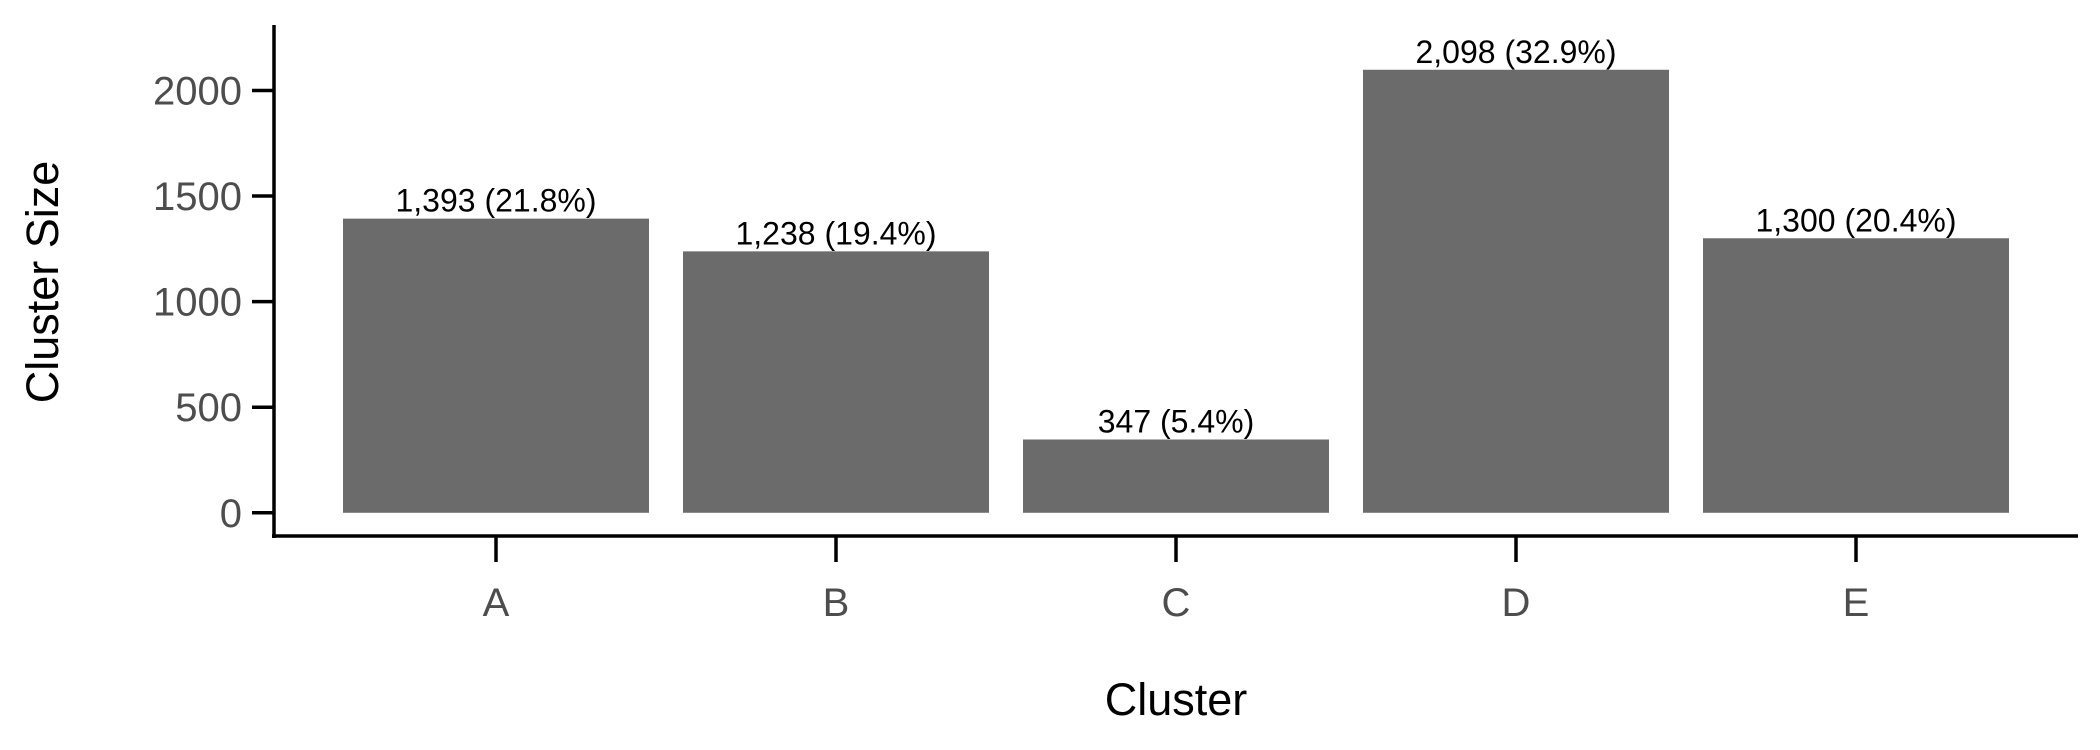 Image resolution: width=2100 pixels, height=750 pixels. I want to click on y-axis-title: Cluster Size, so click(42, 282).